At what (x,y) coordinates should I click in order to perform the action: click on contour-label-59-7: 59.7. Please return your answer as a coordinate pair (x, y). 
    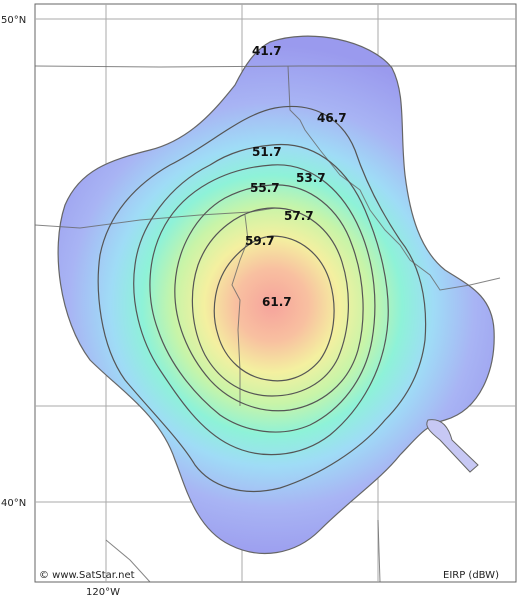
    Looking at the image, I should click on (260, 241).